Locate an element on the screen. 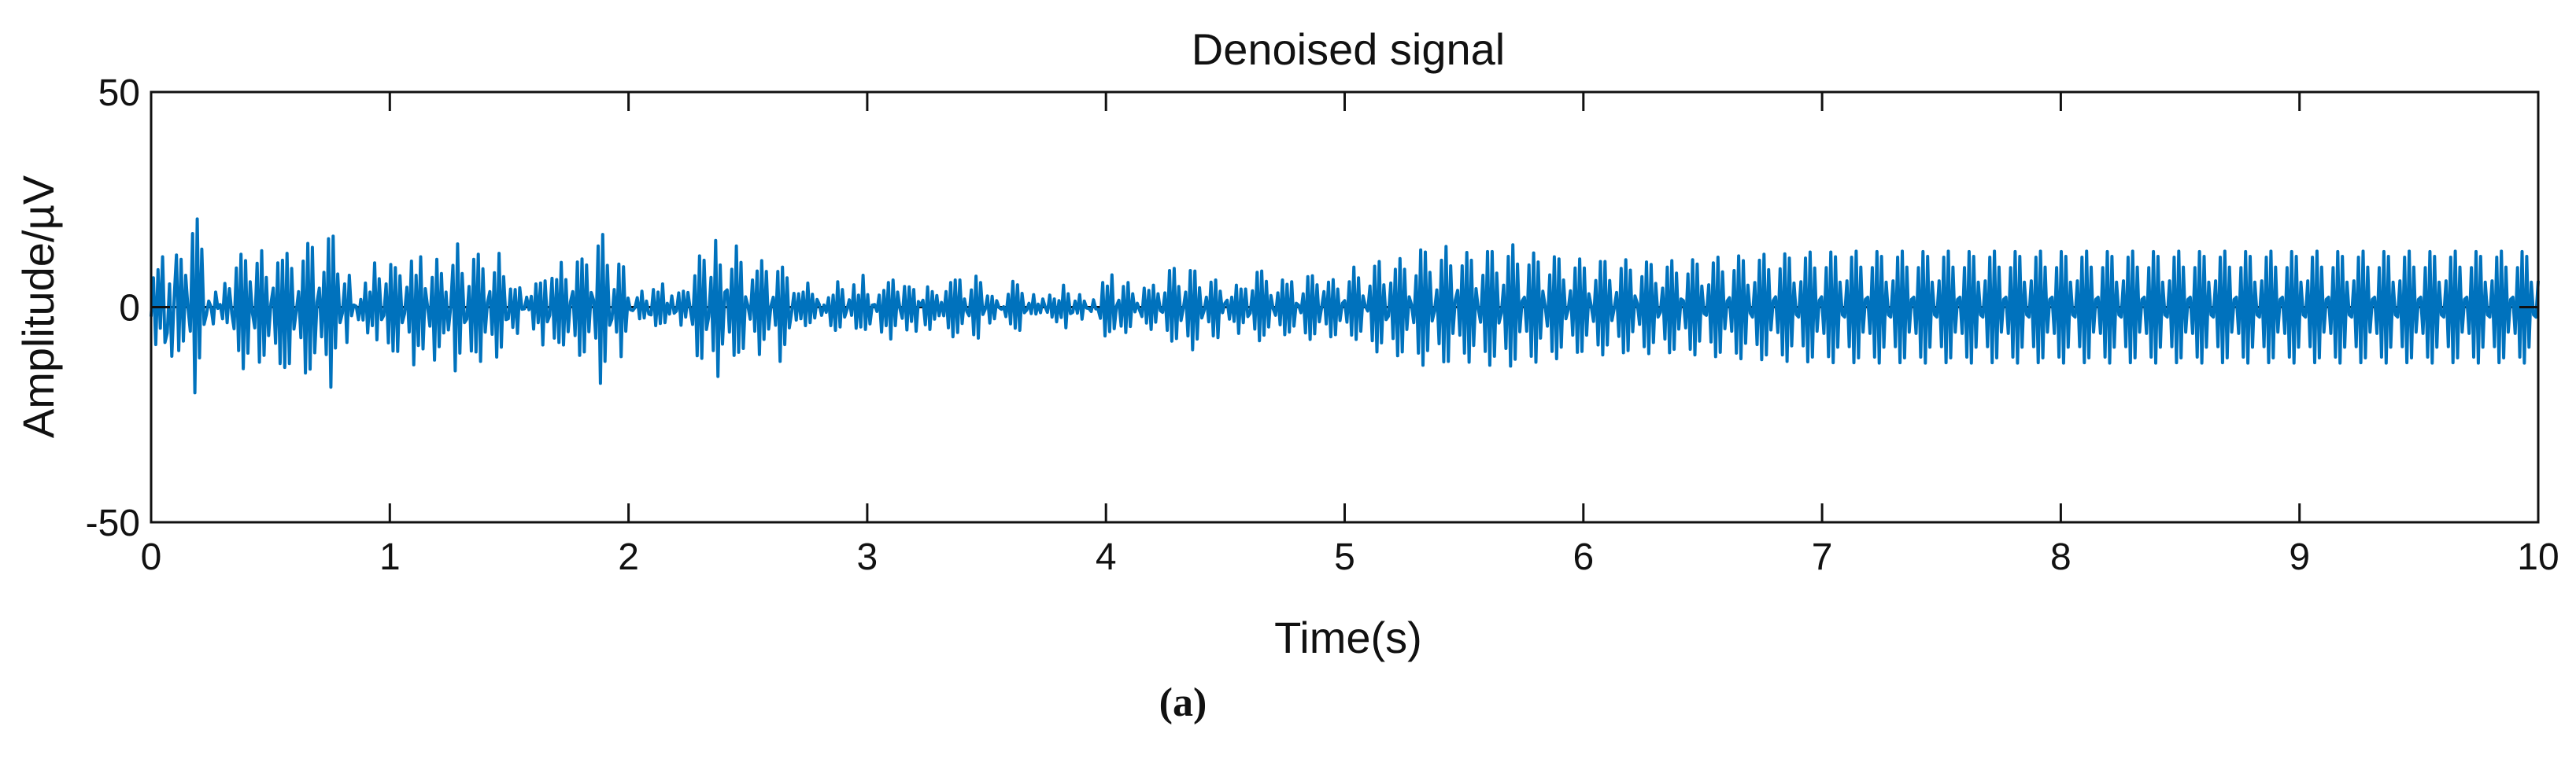 The height and width of the screenshot is (759, 2576). x-tick-label: 4 is located at coordinates (1106, 557).